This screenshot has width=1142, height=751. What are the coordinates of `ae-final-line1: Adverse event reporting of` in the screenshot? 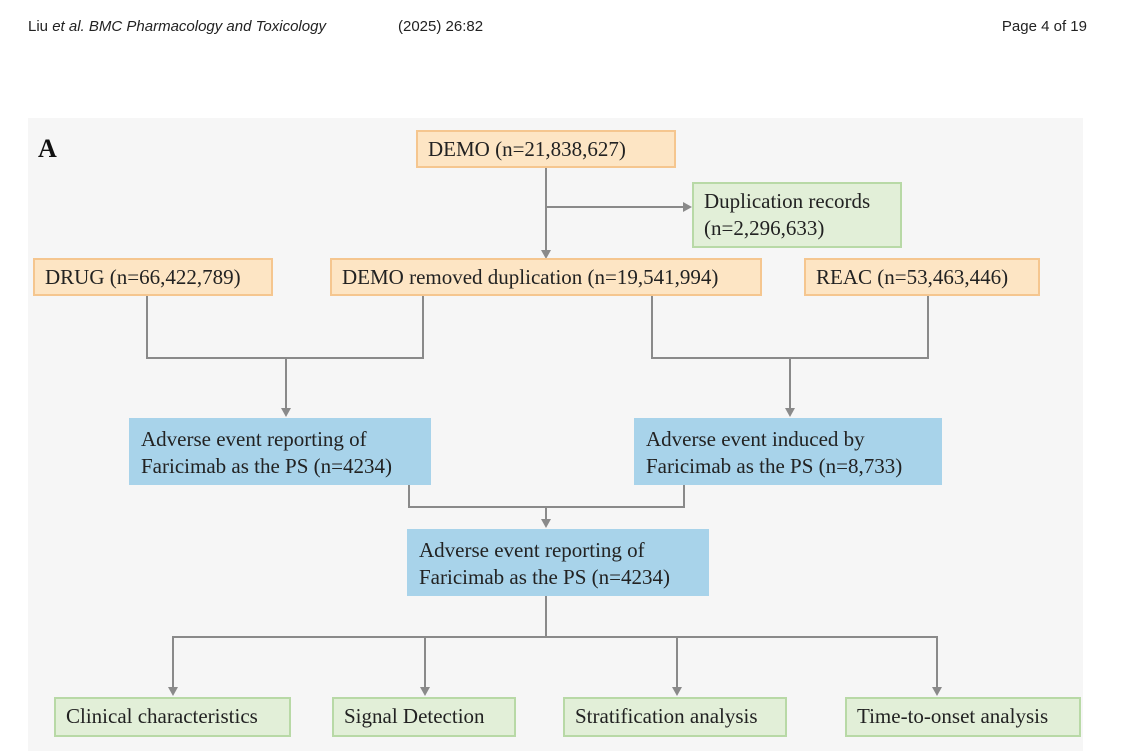 It's located at (532, 550).